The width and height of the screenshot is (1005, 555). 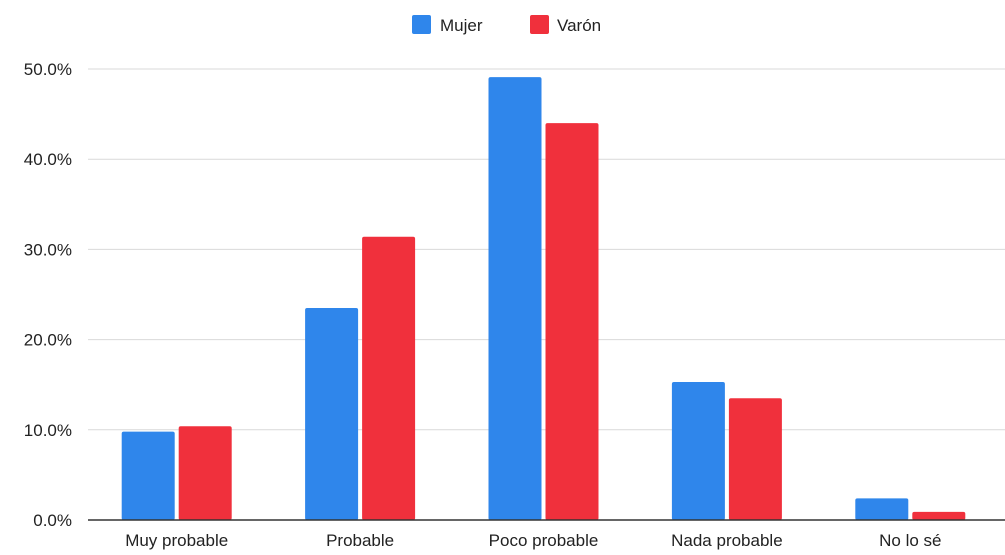 I want to click on legend-label: Mujer, so click(x=461, y=25).